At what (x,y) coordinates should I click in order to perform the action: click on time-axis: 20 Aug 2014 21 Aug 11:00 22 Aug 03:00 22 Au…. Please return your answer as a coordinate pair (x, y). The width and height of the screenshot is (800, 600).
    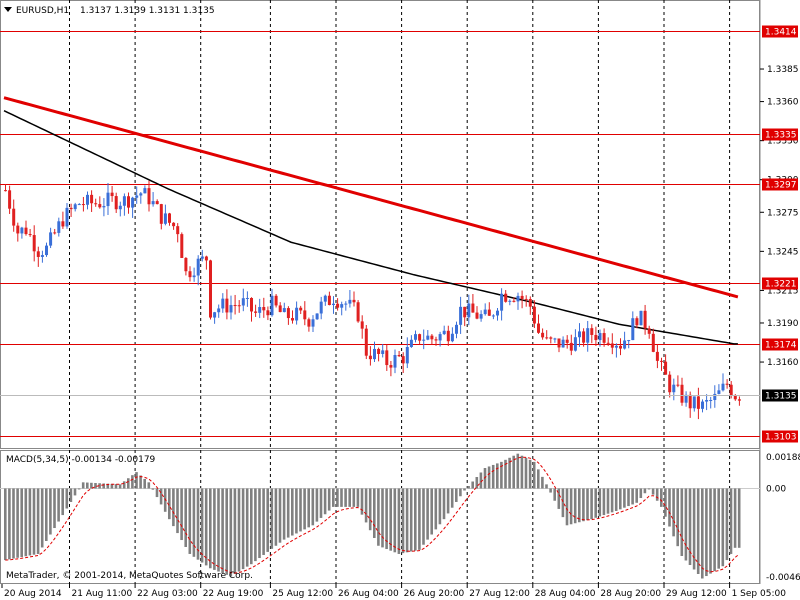
    Looking at the image, I should click on (393, 591).